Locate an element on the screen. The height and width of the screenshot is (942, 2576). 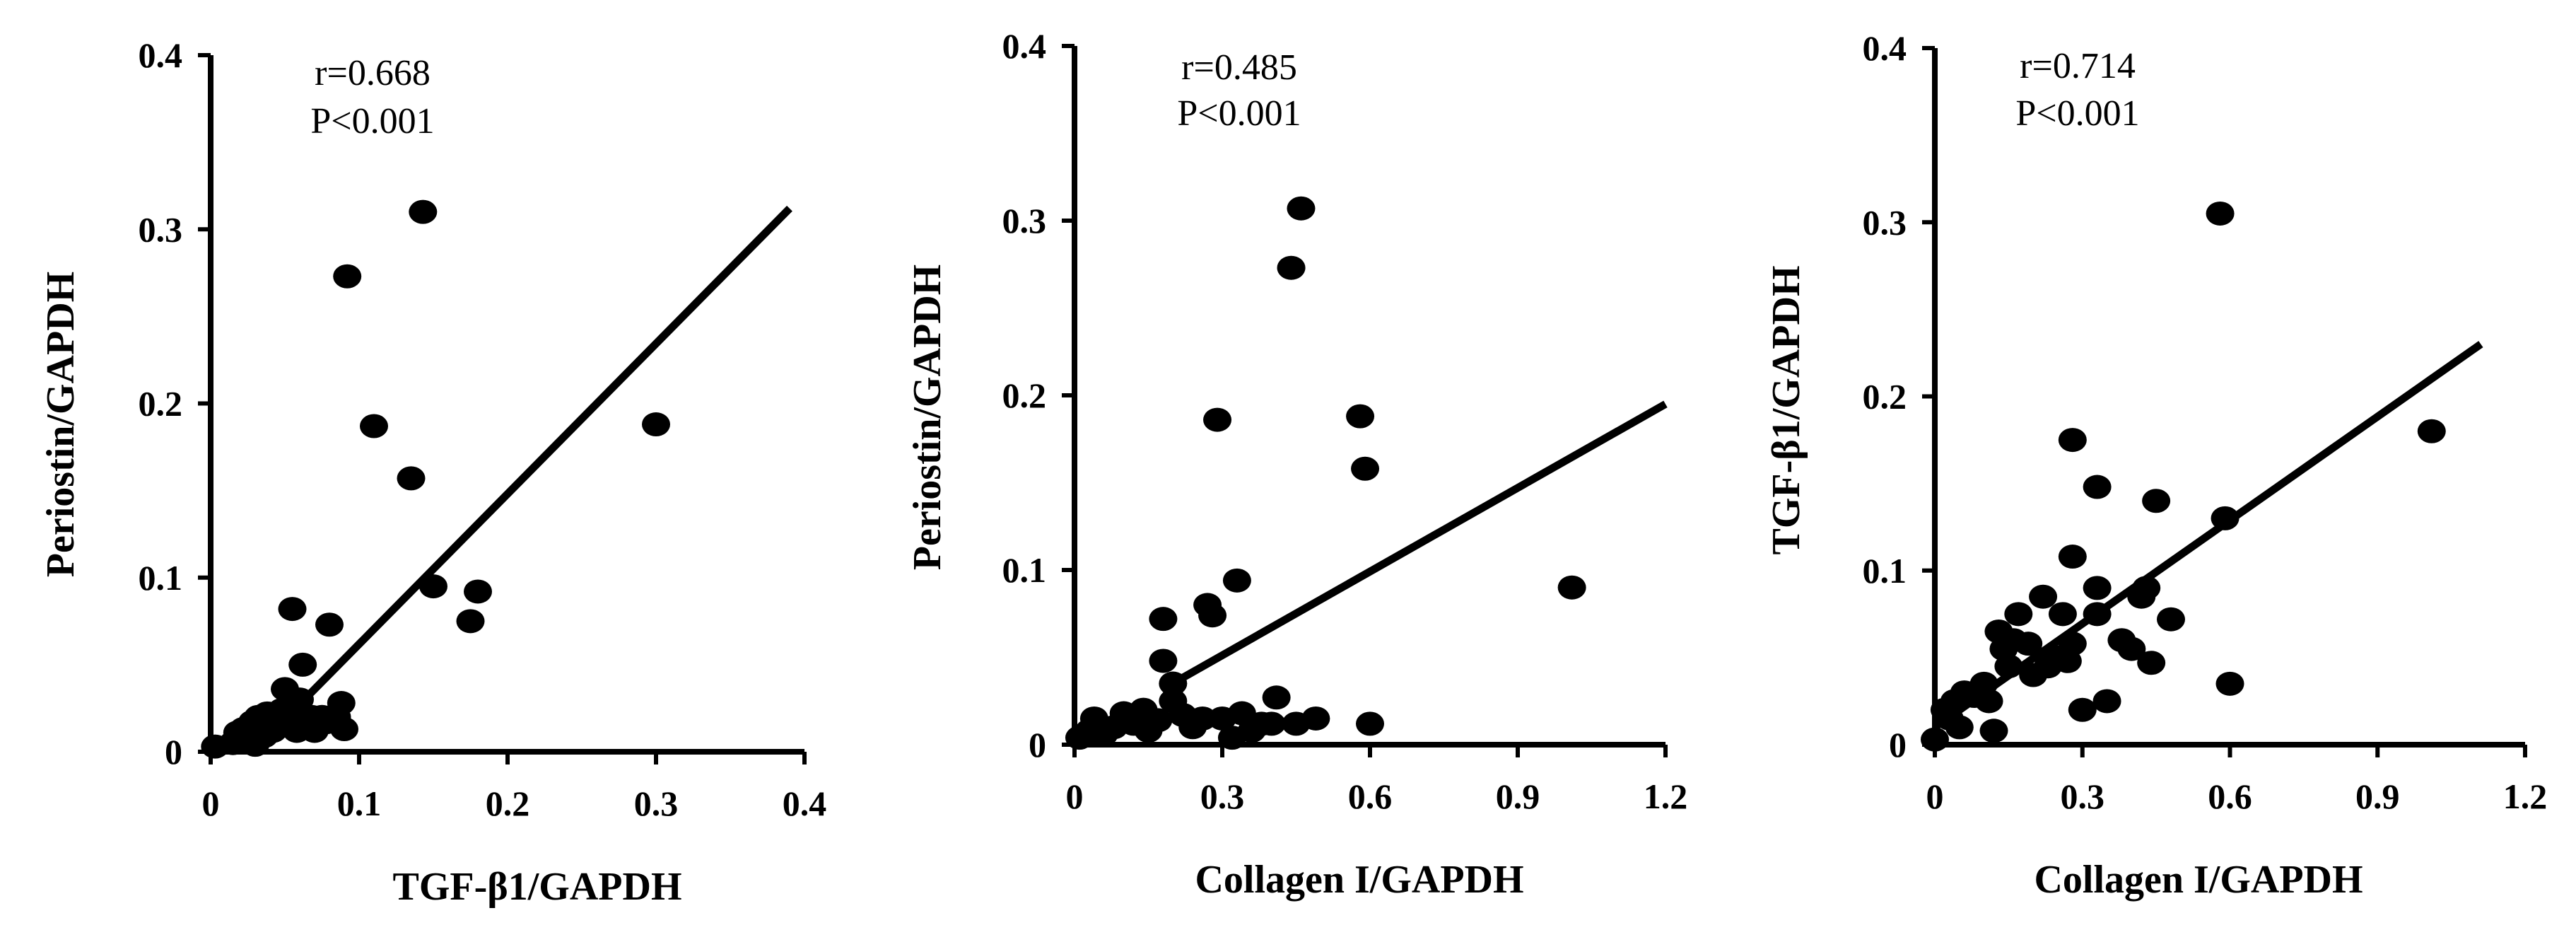
x-axis-label-3: Collagen I/GAPDH is located at coordinates (2199, 880).